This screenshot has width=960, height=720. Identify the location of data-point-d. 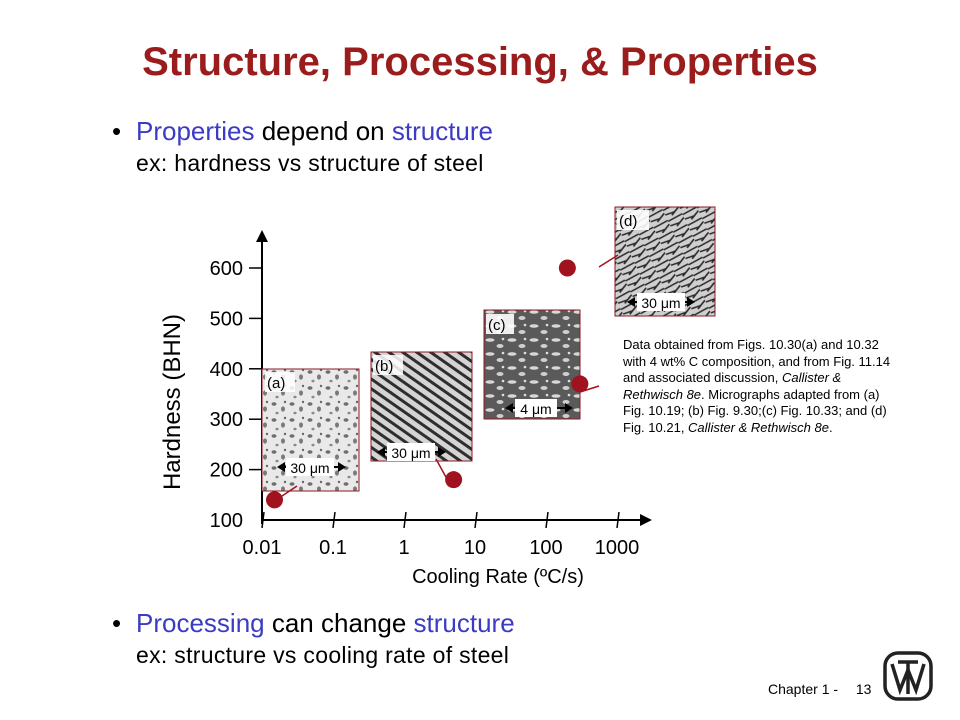
(567, 268).